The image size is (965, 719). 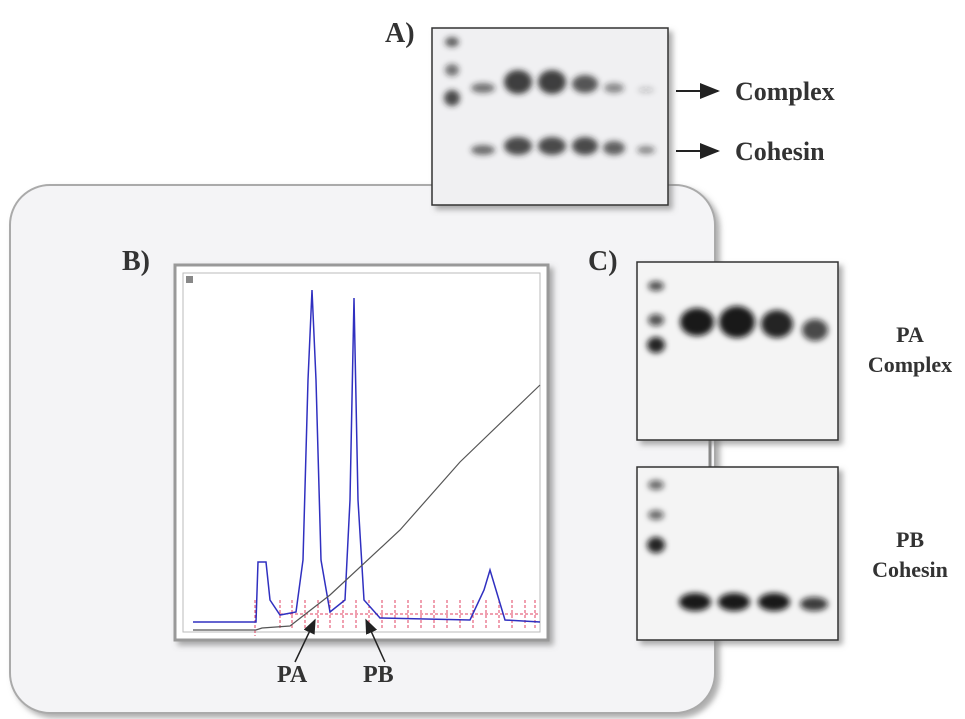 What do you see at coordinates (780, 151) in the screenshot?
I see `band-label: Cohesin` at bounding box center [780, 151].